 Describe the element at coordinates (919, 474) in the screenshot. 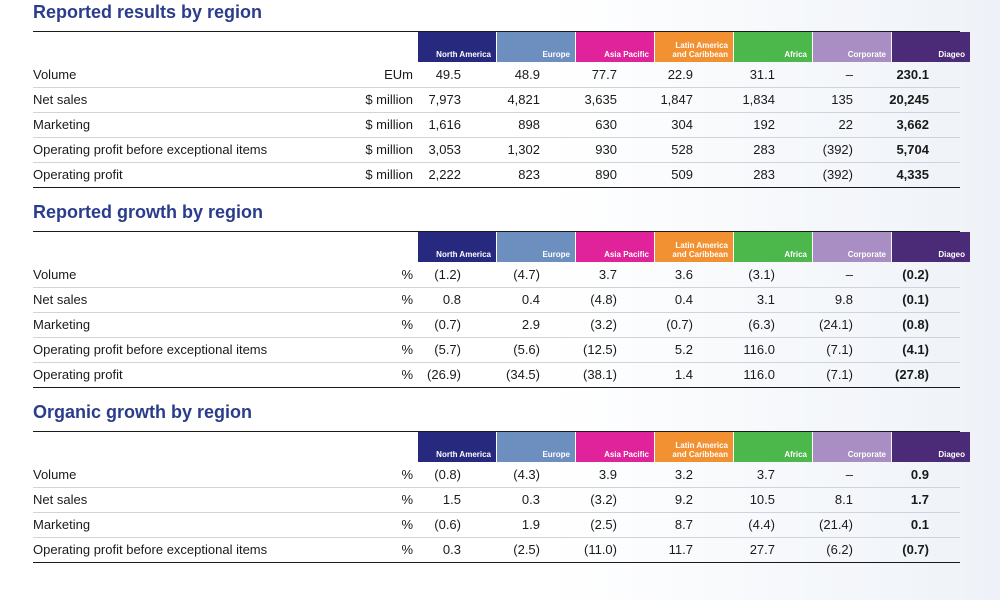

I see `value-cell: 0.9` at that location.